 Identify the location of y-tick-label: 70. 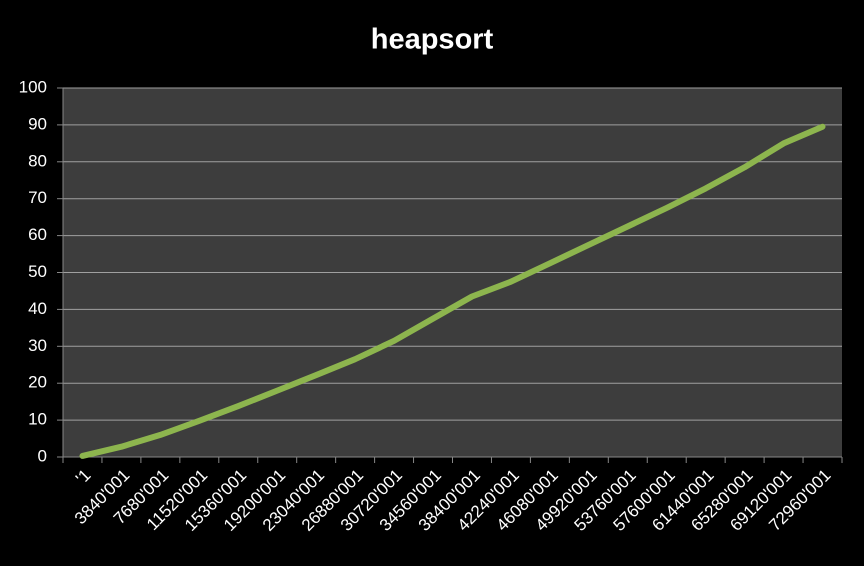
(37, 197).